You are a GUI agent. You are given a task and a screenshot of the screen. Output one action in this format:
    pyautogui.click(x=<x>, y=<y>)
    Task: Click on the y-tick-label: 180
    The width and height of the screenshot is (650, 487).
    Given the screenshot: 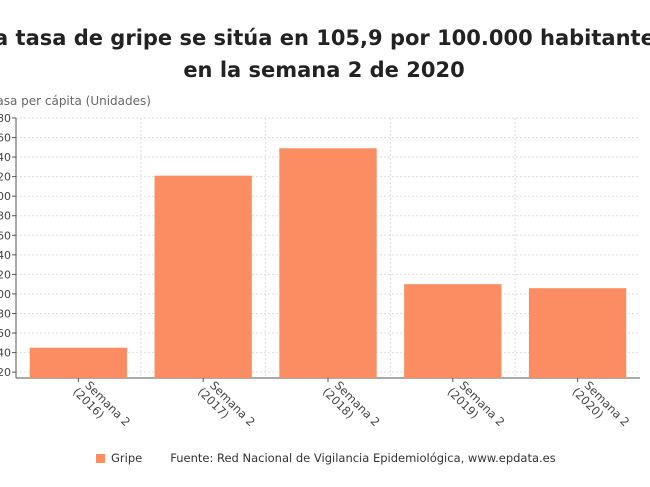 What is the action you would take?
    pyautogui.click(x=5, y=216)
    